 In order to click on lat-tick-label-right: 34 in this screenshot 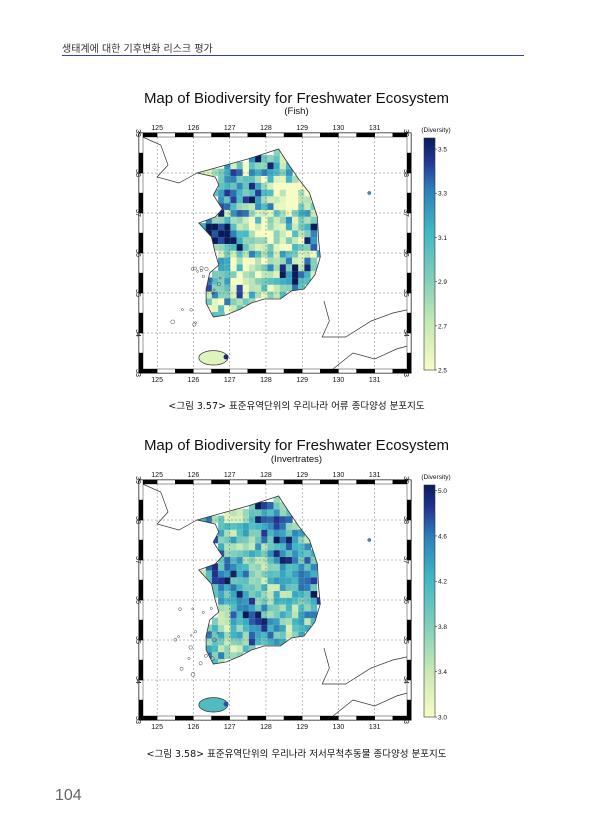, I will do `click(405, 680)`.